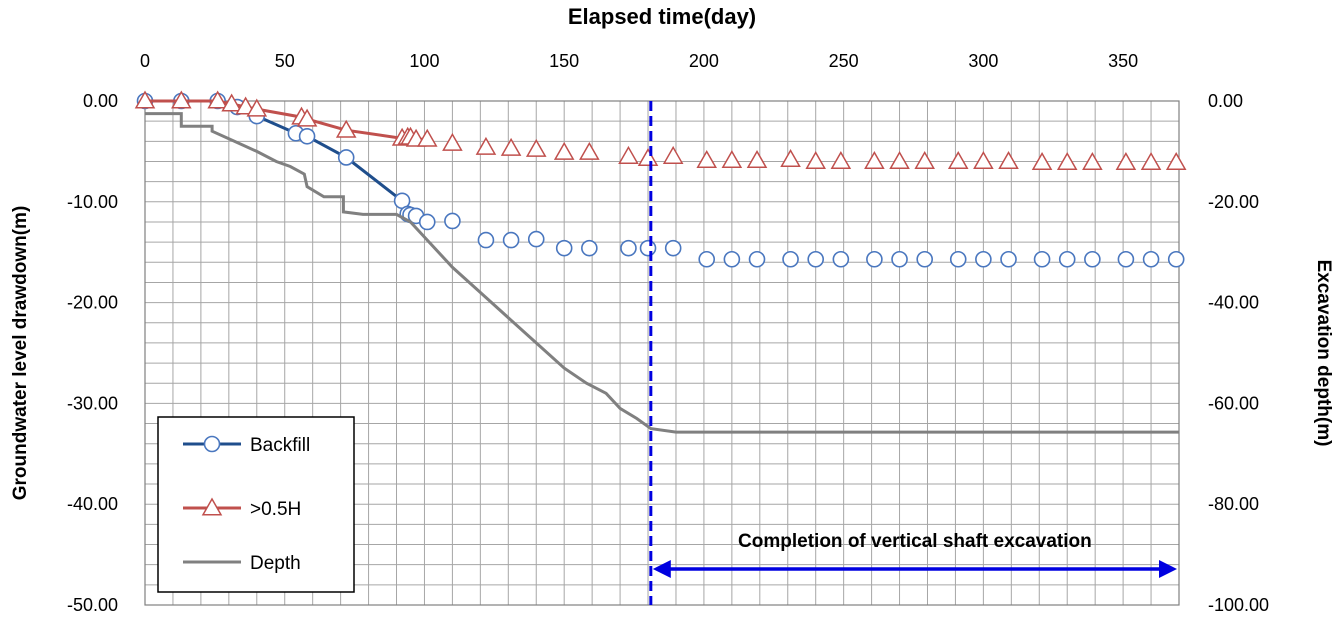  I want to click on annotation-text: Completion of vertical shaft excavation, so click(915, 541).